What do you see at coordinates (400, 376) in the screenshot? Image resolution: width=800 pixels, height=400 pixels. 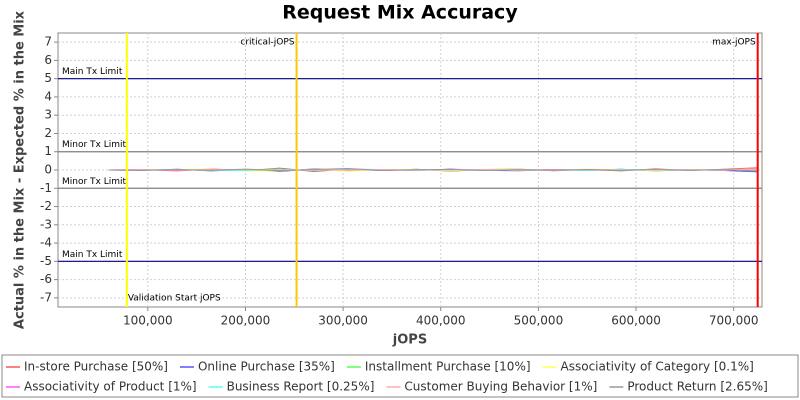 I see `legend` at bounding box center [400, 376].